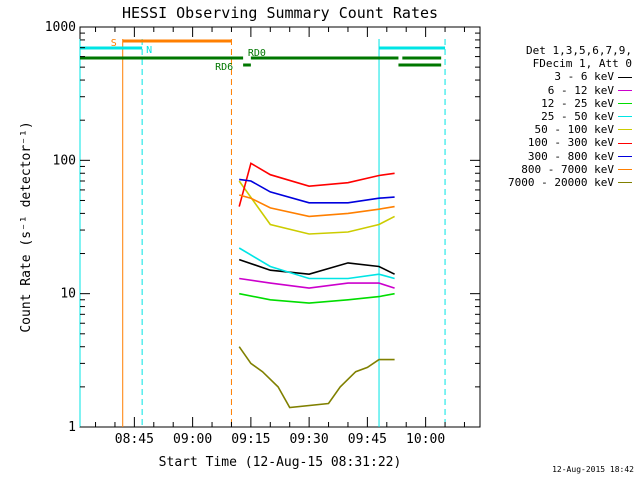 The image size is (640, 480). Describe the element at coordinates (309, 439) in the screenshot. I see `x-tick-label: 09:30` at that location.